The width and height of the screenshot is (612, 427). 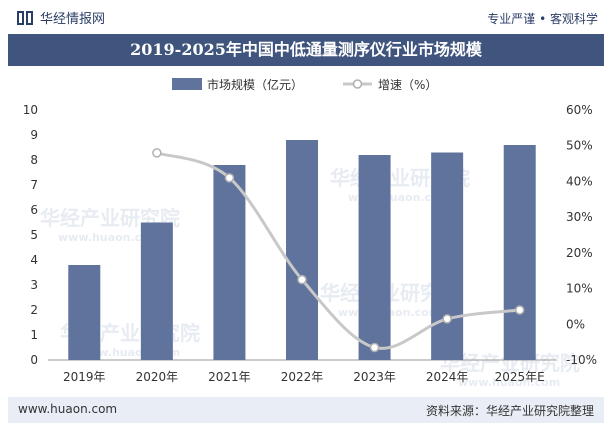 What do you see at coordinates (575, 324) in the screenshot?
I see `y-right-tick-label: 0%` at bounding box center [575, 324].